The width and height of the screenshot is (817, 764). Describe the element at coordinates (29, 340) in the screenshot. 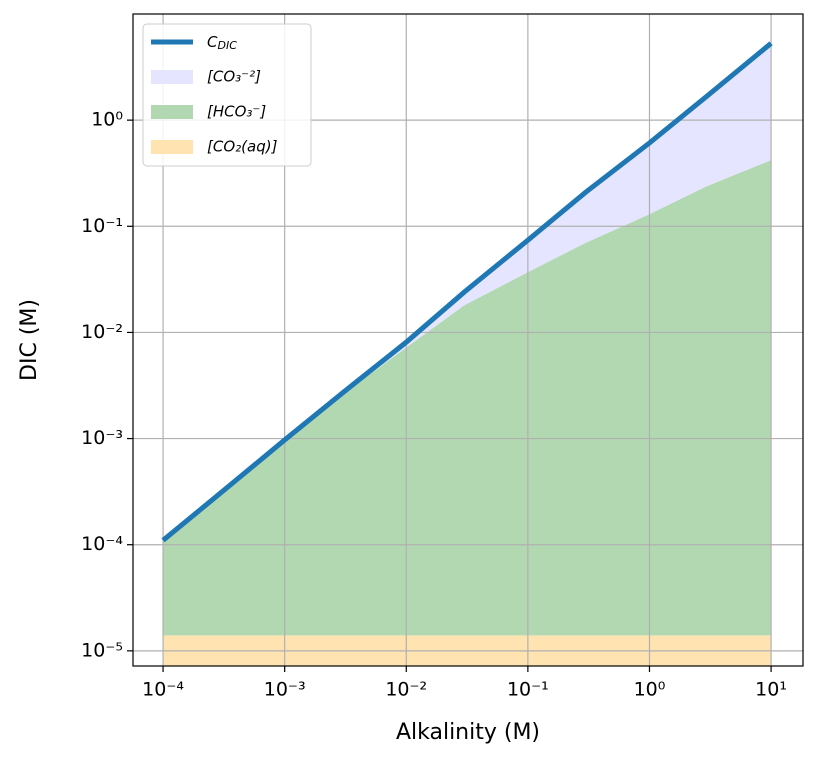

I see `y-axis-label: DIC (M)` at that location.